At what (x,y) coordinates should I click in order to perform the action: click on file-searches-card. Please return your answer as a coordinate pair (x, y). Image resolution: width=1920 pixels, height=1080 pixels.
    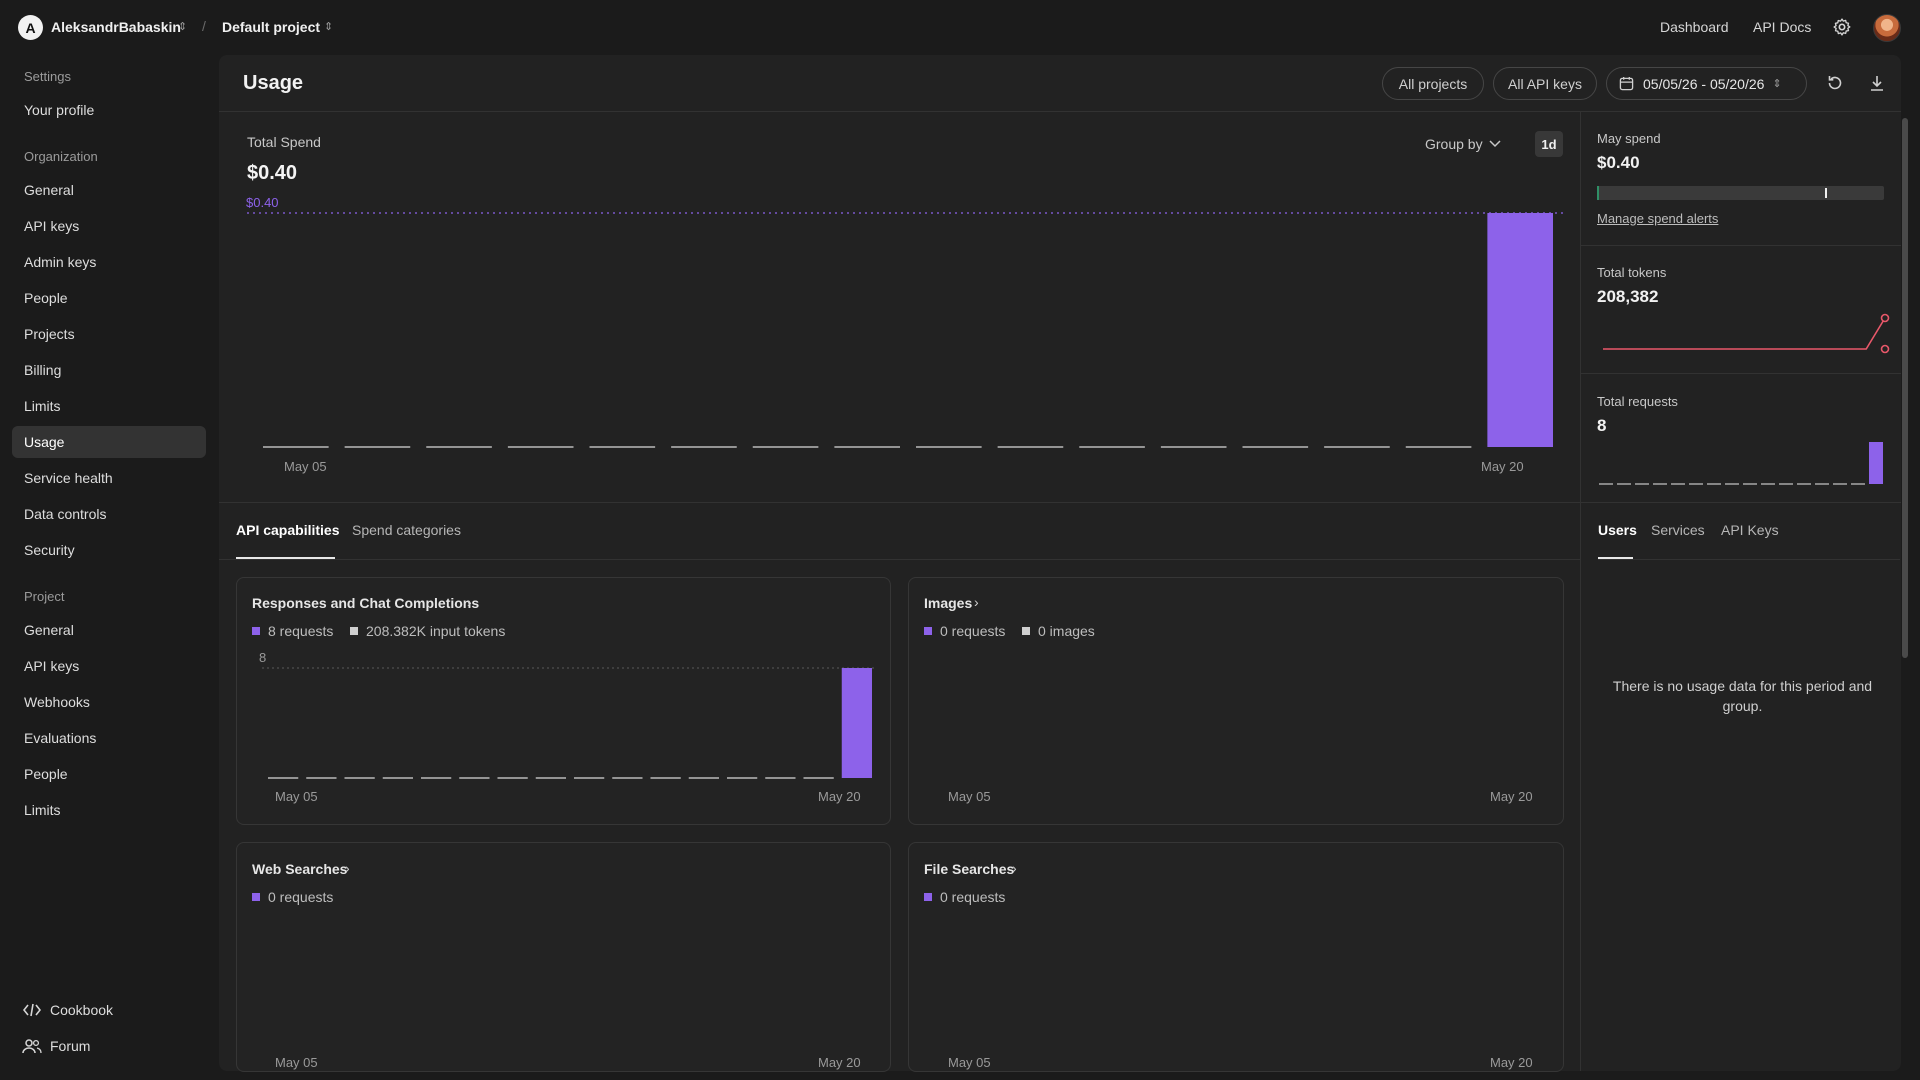
    Looking at the image, I should click on (1236, 957).